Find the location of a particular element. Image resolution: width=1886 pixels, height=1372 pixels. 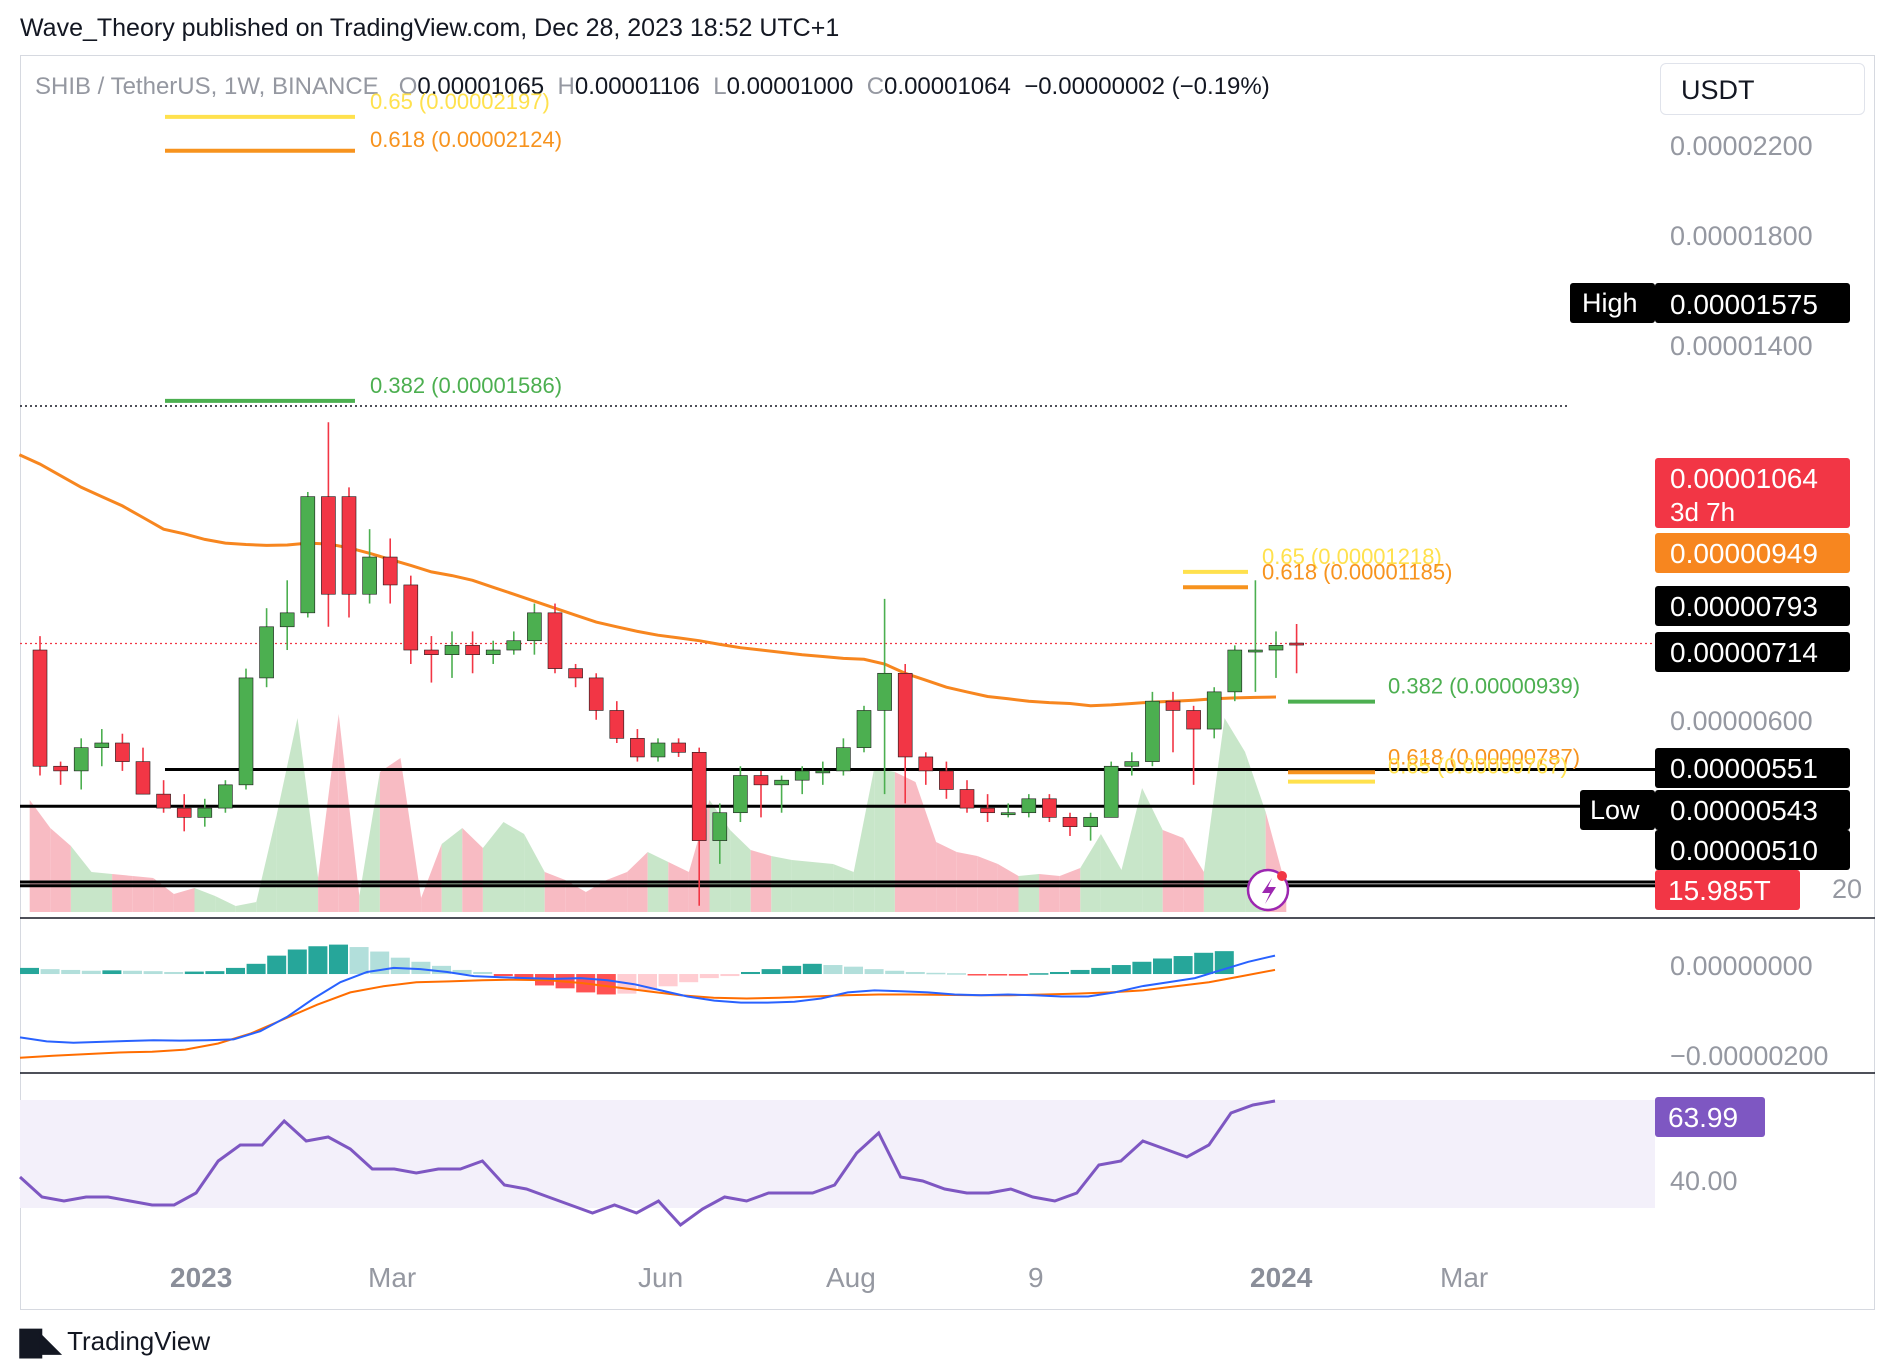

close-label: C is located at coordinates (875, 86).